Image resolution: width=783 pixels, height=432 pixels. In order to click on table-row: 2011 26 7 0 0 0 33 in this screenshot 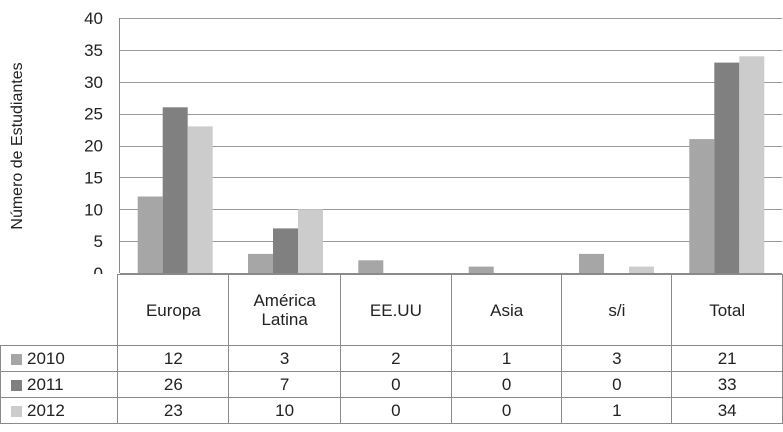, I will do `click(391, 384)`.